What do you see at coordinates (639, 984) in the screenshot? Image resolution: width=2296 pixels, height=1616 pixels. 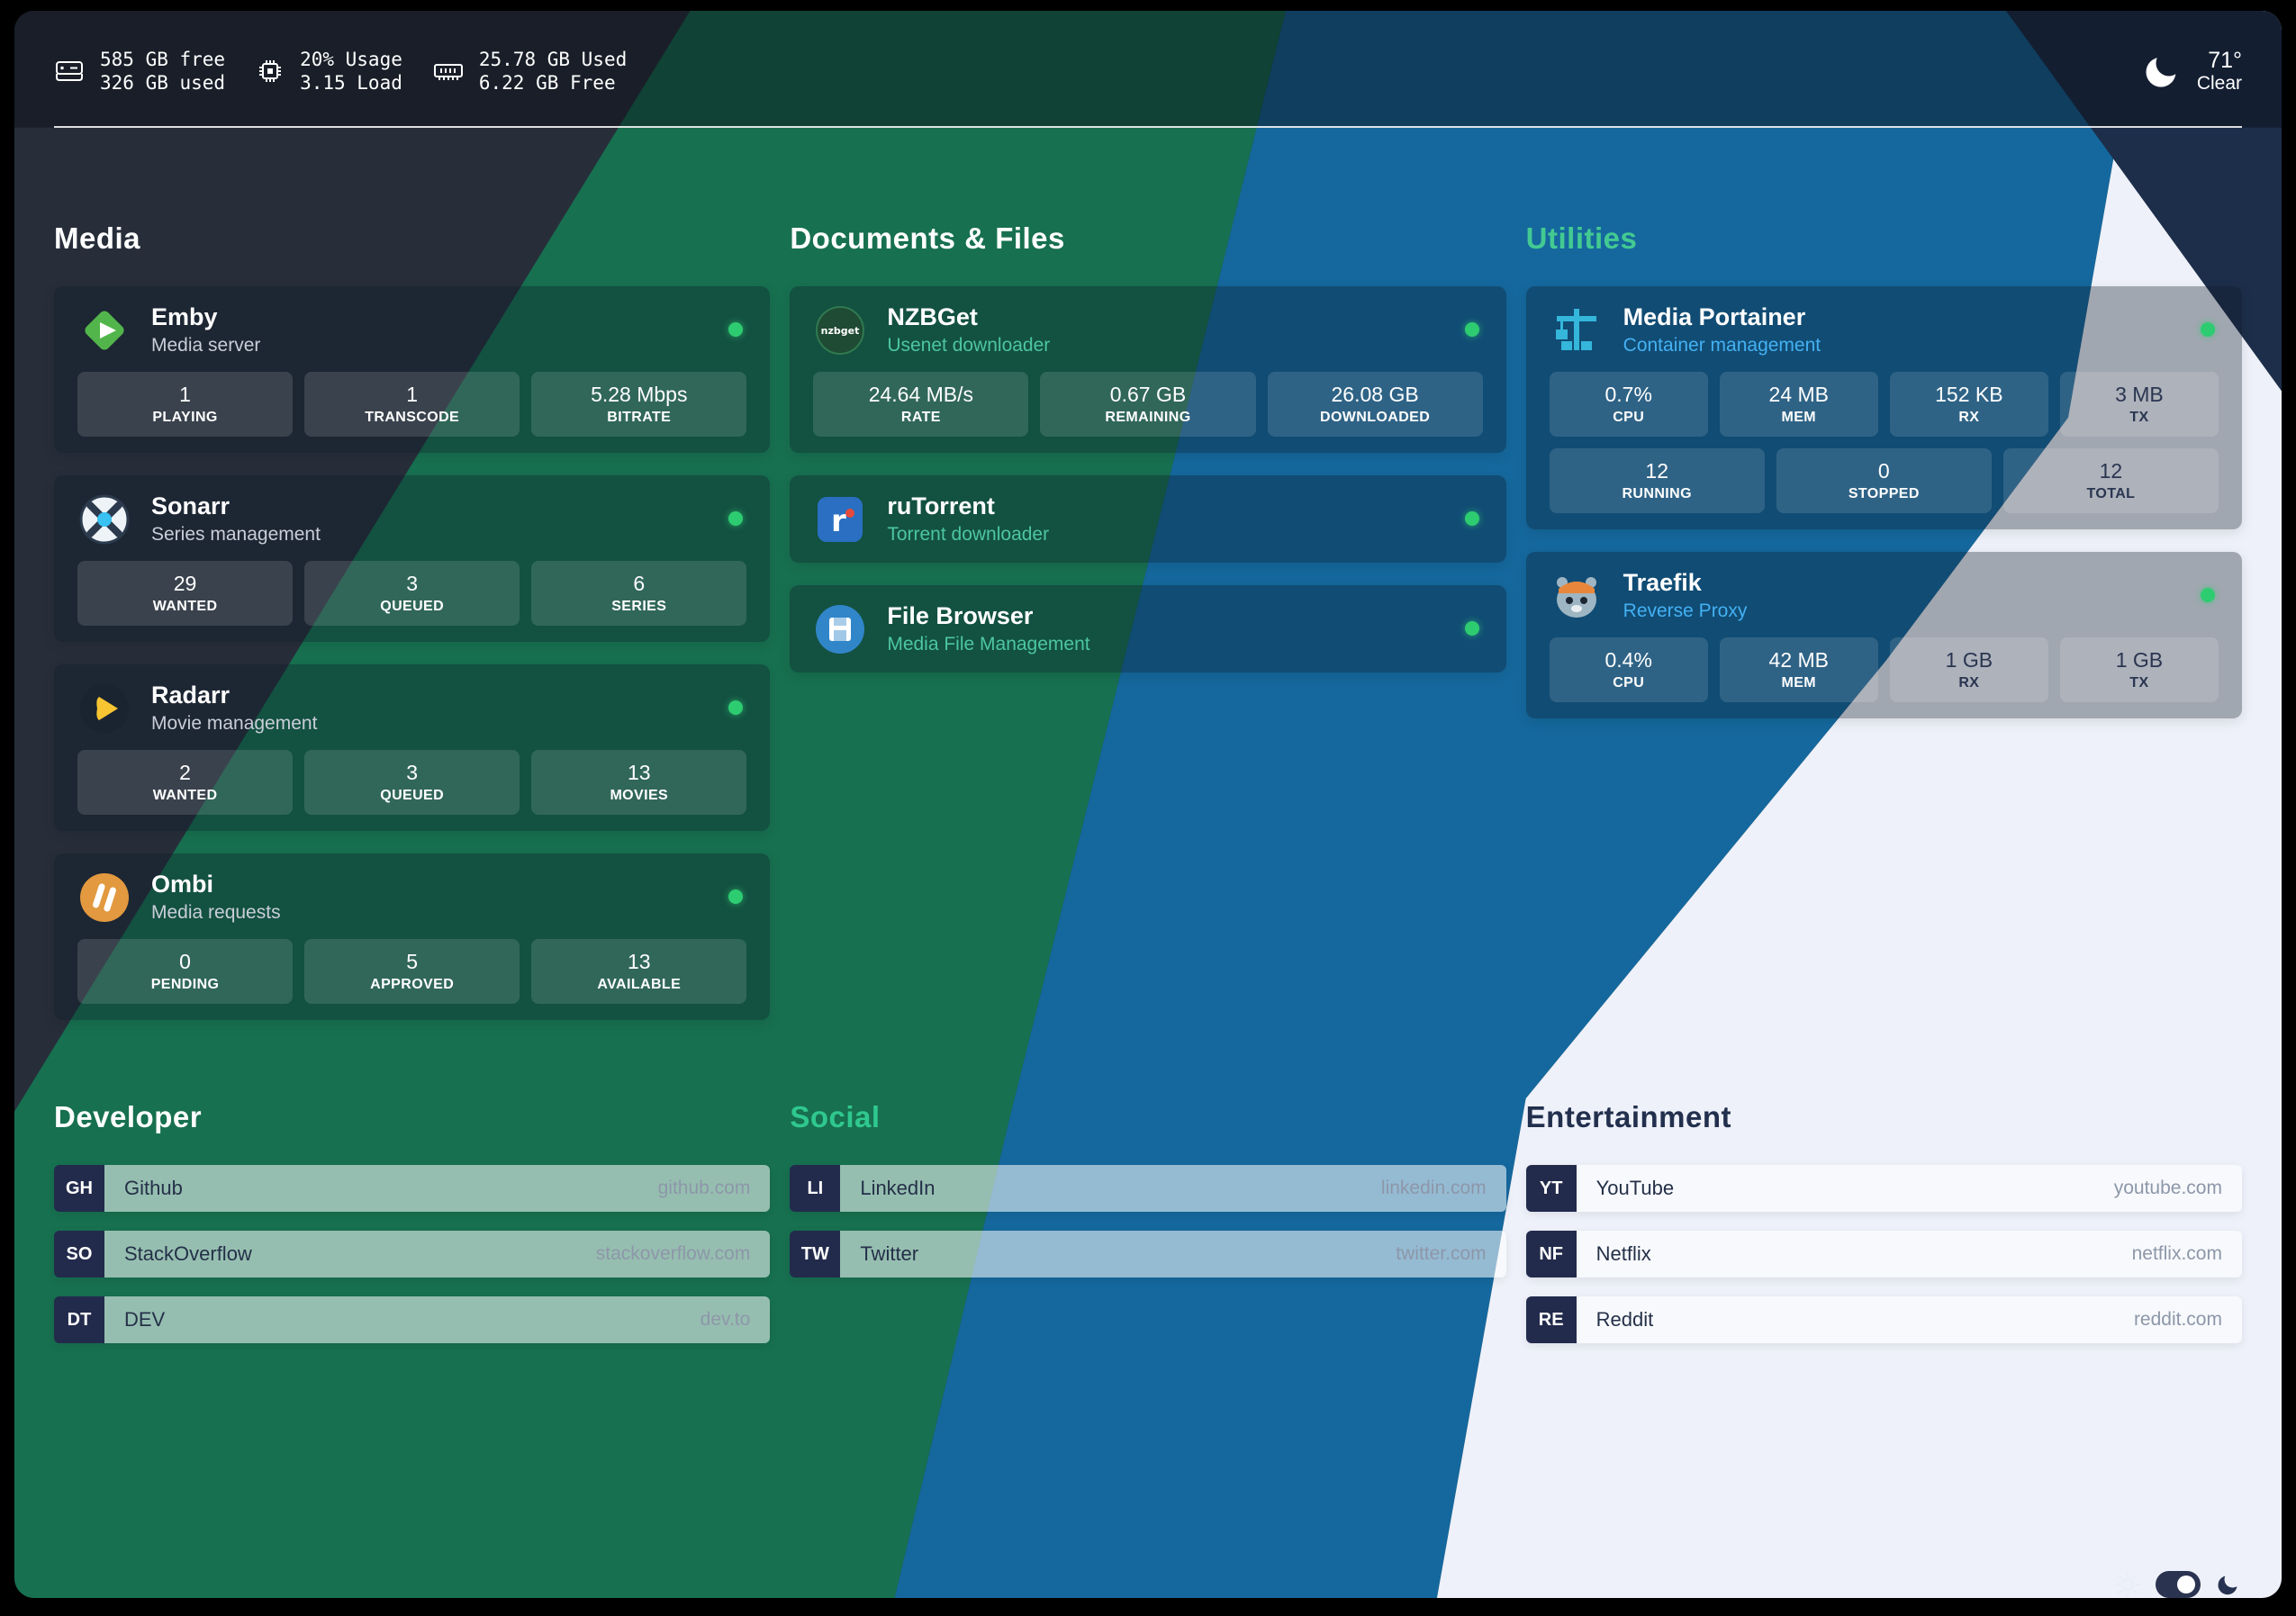 I see `stat-label: AVAILABLE` at bounding box center [639, 984].